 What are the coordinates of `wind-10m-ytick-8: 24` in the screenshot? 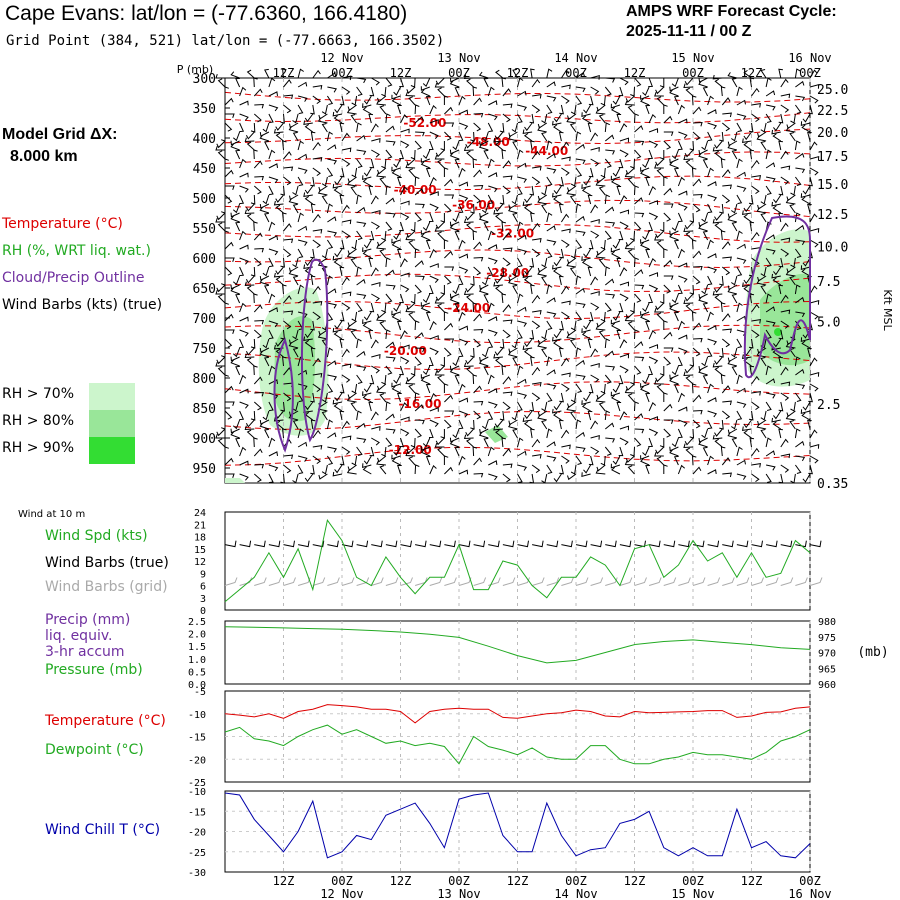 It's located at (200, 513).